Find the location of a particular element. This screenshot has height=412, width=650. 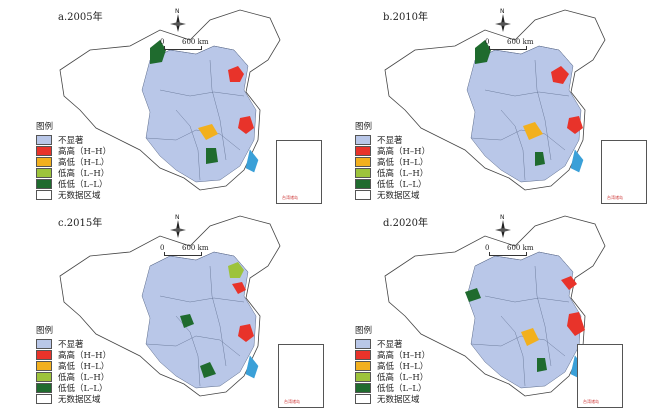

panel-title: d.2020年 is located at coordinates (406, 223).